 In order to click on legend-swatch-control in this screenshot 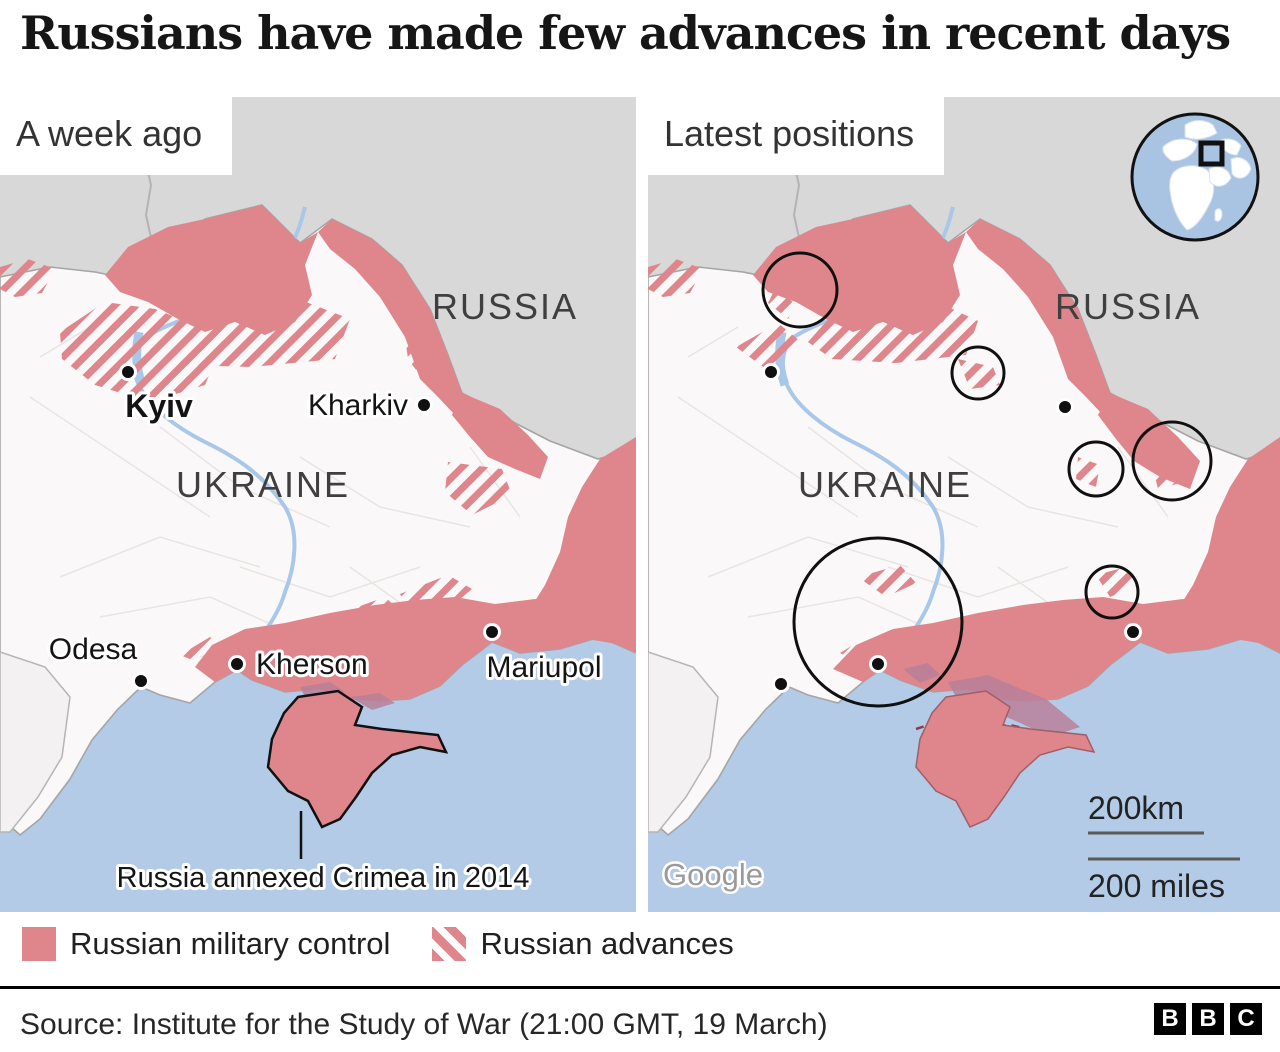, I will do `click(39, 944)`.